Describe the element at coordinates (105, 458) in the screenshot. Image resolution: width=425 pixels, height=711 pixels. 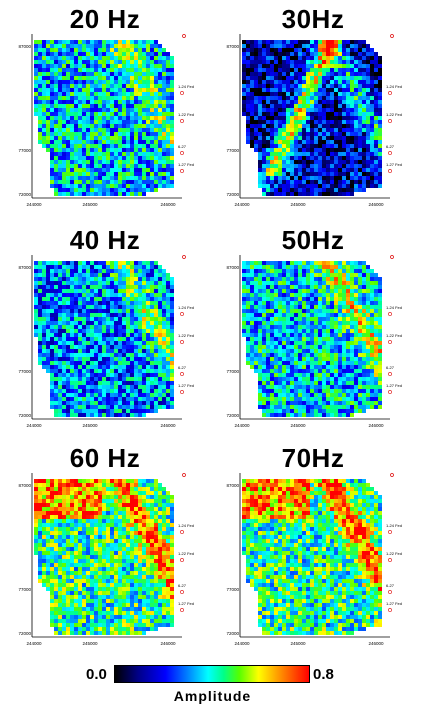
I see `panel-title: 60 Hz` at that location.